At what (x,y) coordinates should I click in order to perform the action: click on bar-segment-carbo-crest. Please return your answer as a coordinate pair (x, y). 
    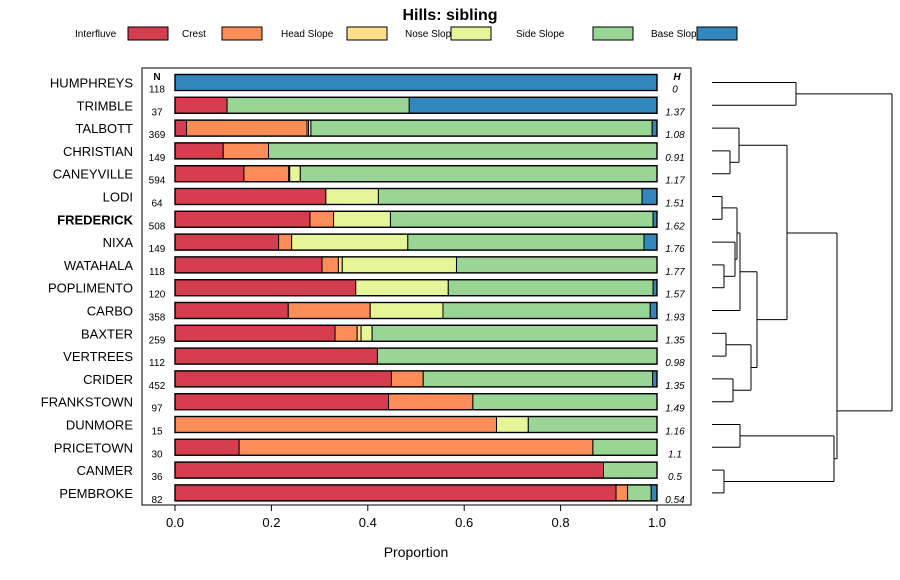
    Looking at the image, I should click on (329, 310).